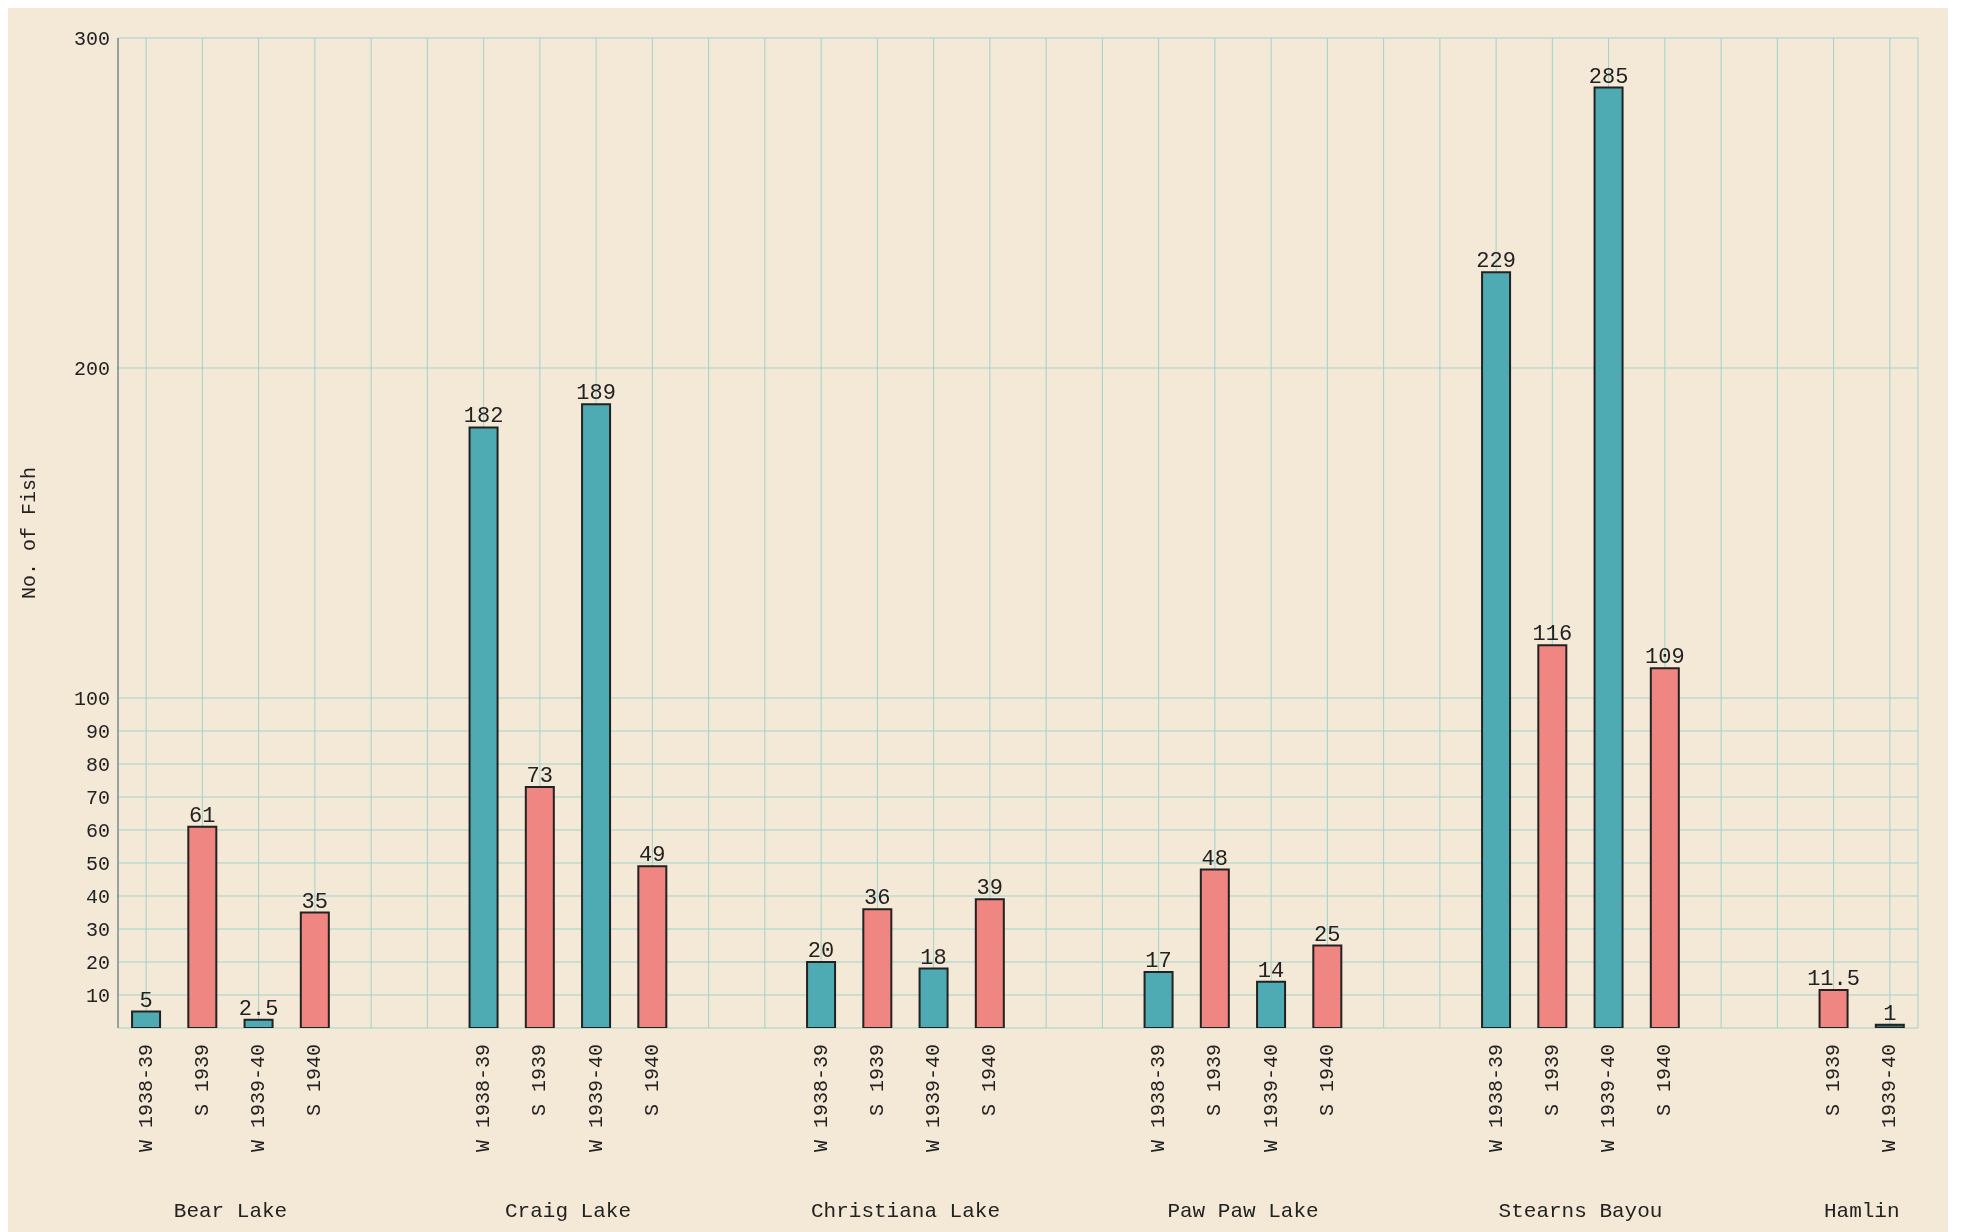 The image size is (1976, 1232). Describe the element at coordinates (540, 777) in the screenshot. I see `data-label: 73` at that location.